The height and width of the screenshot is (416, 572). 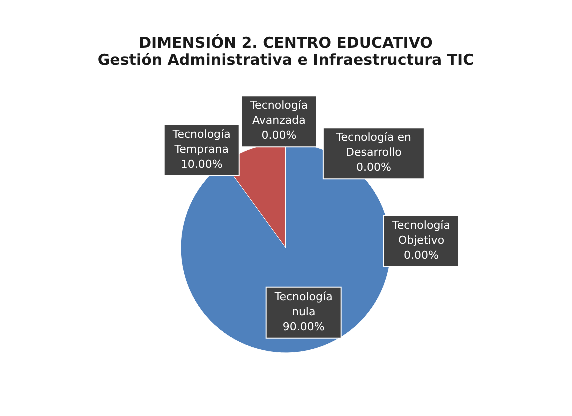 What do you see at coordinates (201, 165) in the screenshot?
I see `data-label: 10.00%` at bounding box center [201, 165].